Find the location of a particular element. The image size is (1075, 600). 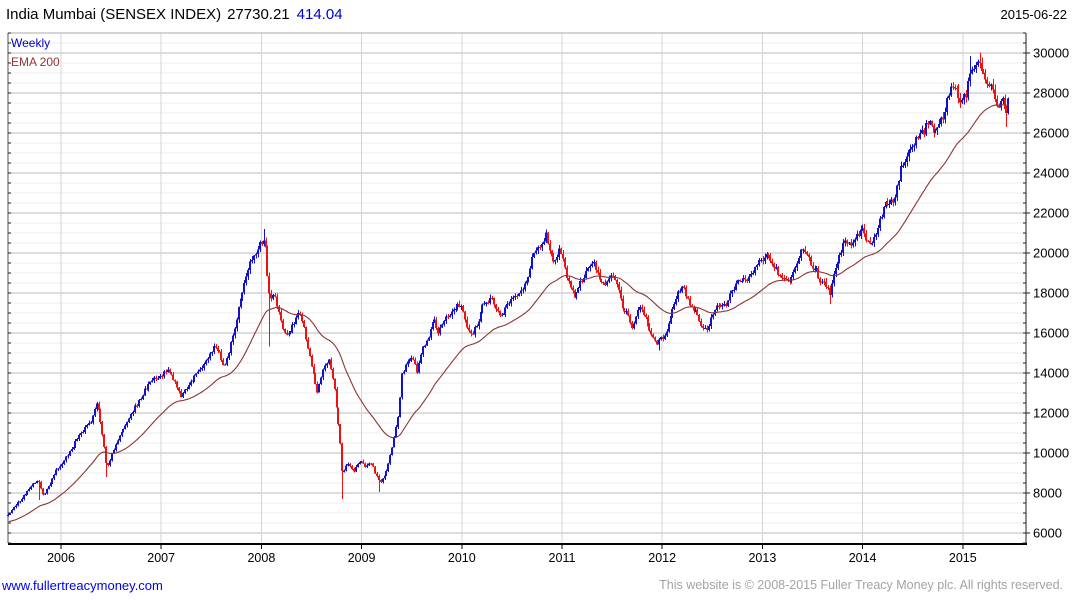

svg-text: 26000 is located at coordinates (1051, 133).